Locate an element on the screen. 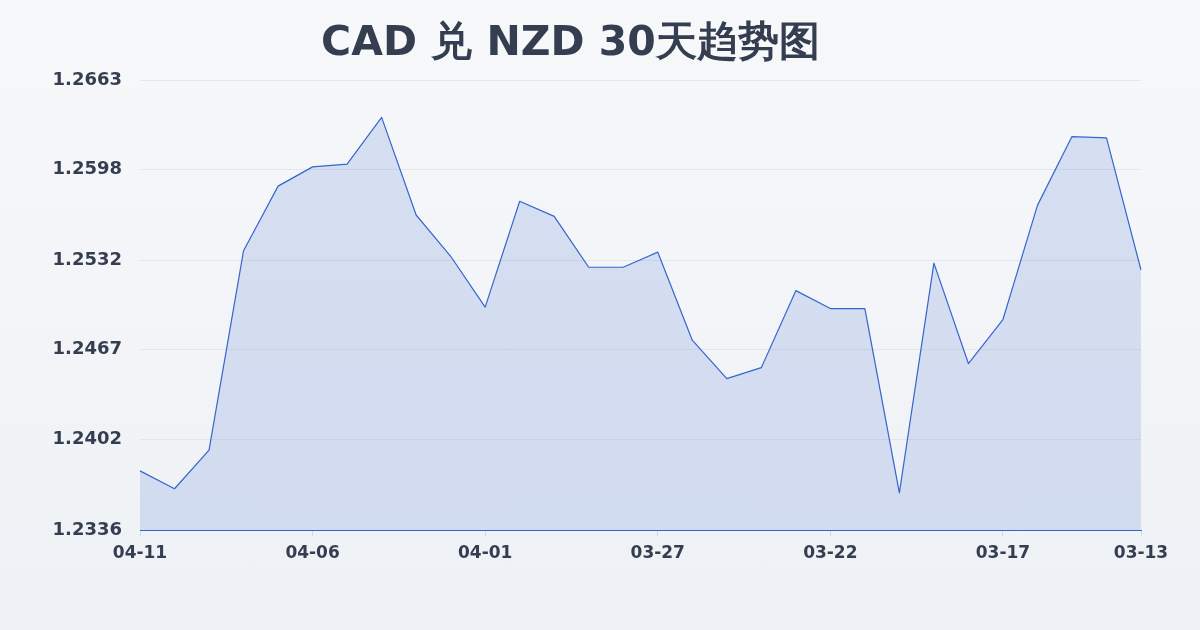  x-tick-label: 03-13 is located at coordinates (1141, 551).